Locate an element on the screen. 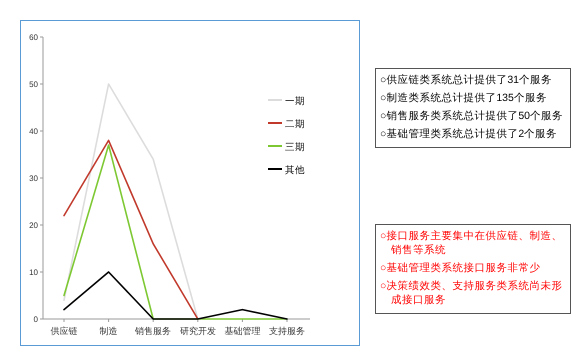  legend-label: 二期 is located at coordinates (295, 124).